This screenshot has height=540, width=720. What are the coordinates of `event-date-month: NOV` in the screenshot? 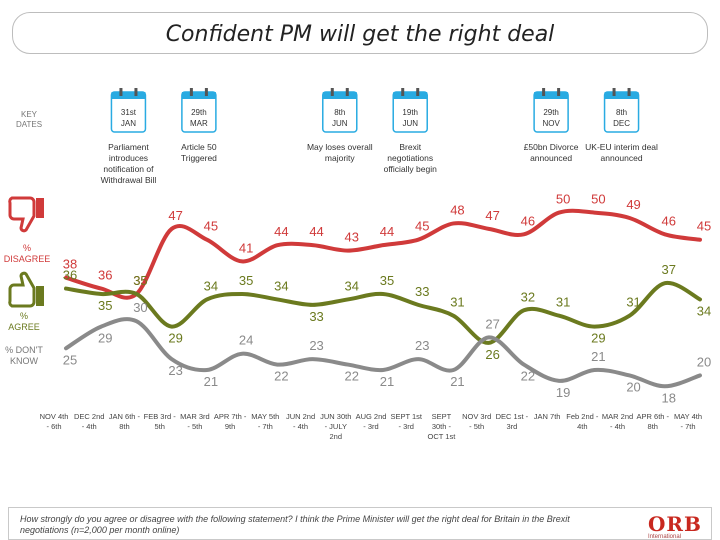 It's located at (551, 123).